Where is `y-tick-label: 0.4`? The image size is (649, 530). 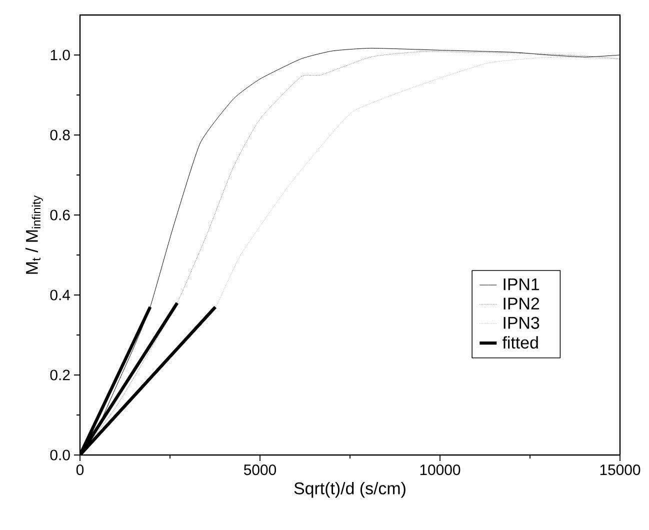
y-tick-label: 0.4 is located at coordinates (60, 295).